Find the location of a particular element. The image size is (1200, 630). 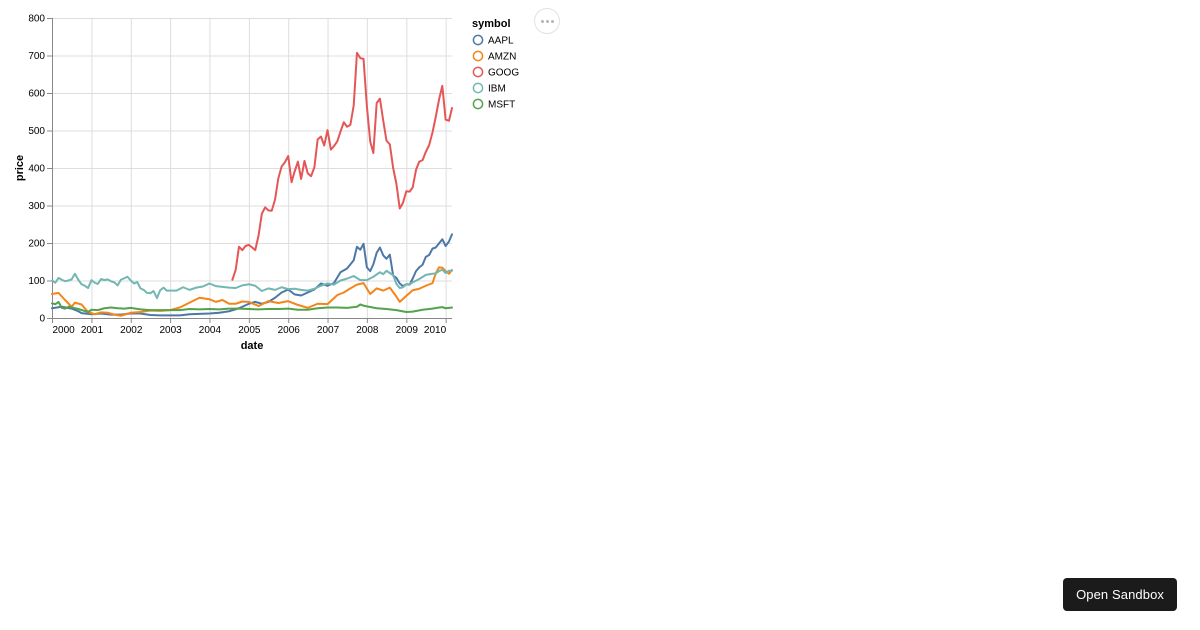

x-tick-label: 2009 is located at coordinates (407, 330).